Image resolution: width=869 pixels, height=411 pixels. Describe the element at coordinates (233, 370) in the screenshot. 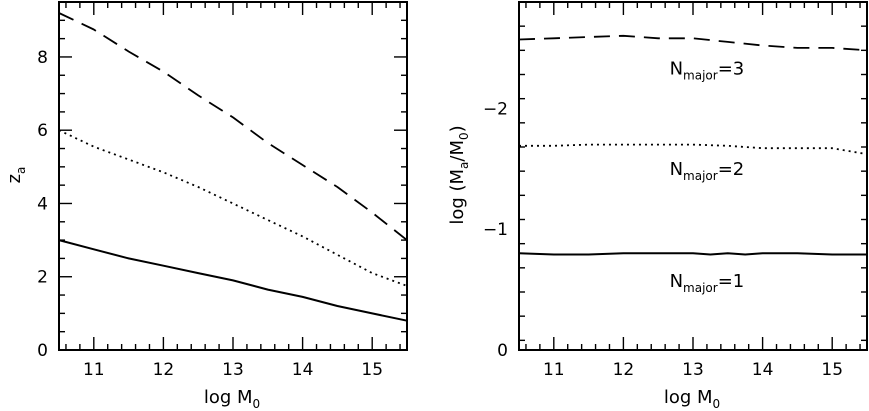

I see `left-x-tick-label: 13` at that location.